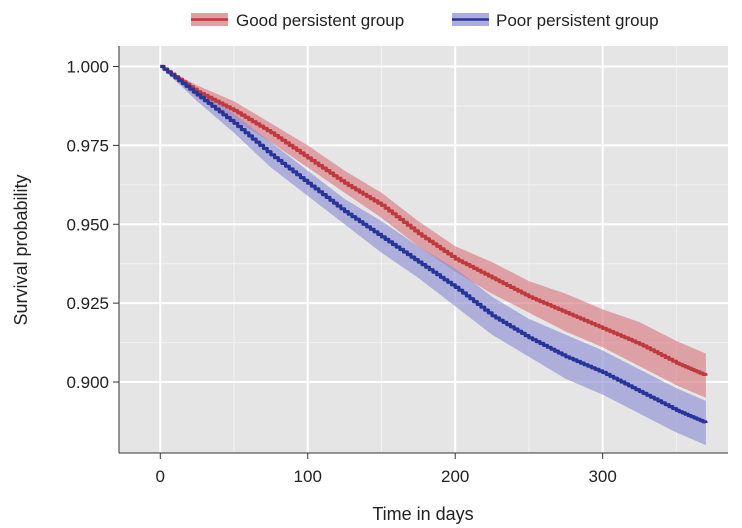  I want to click on legend-label-poor: Poor persistent group, so click(577, 20).